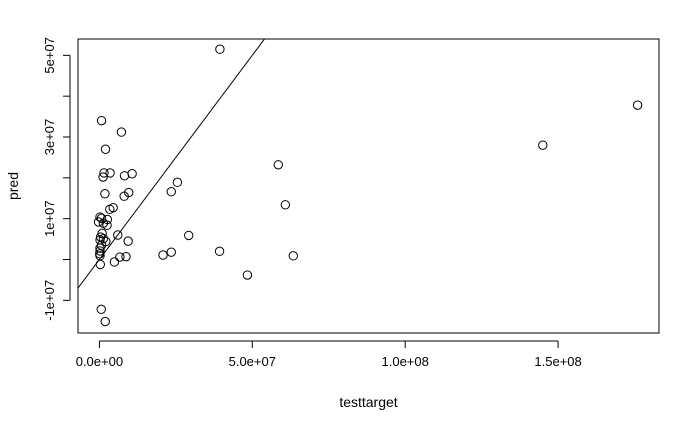 The image size is (700, 432). What do you see at coordinates (49, 137) in the screenshot?
I see `y-tick-label: 3e+07` at bounding box center [49, 137].